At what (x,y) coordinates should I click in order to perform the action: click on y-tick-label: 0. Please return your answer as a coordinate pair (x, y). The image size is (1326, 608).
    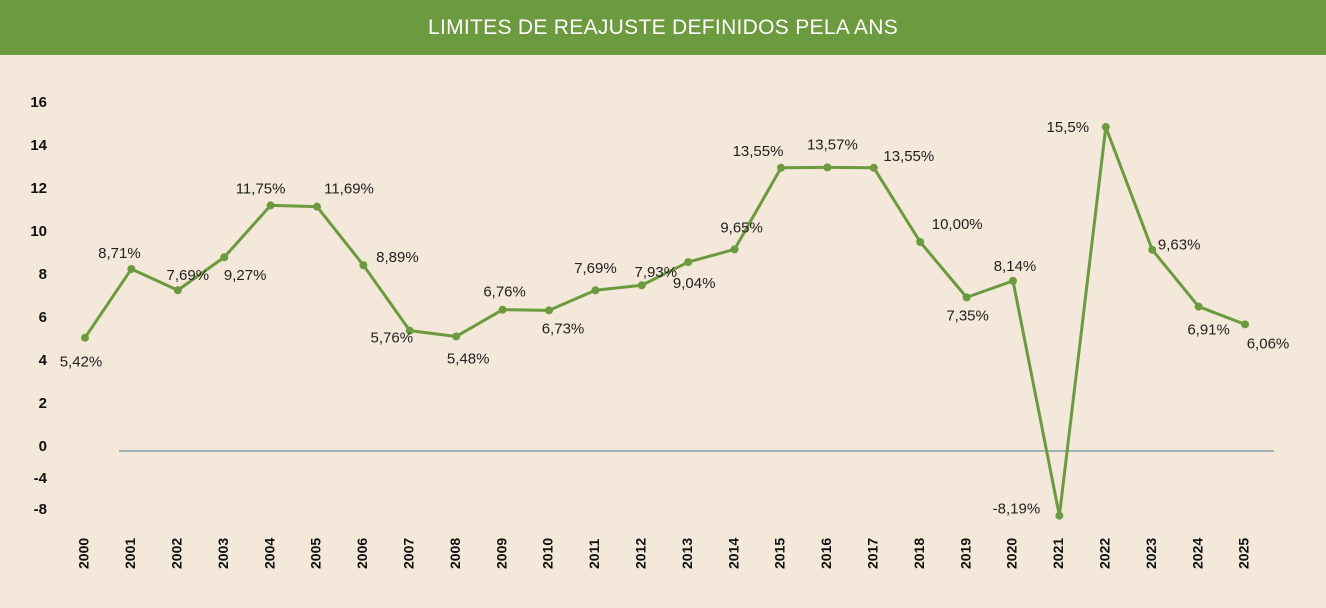
    Looking at the image, I should click on (43, 446).